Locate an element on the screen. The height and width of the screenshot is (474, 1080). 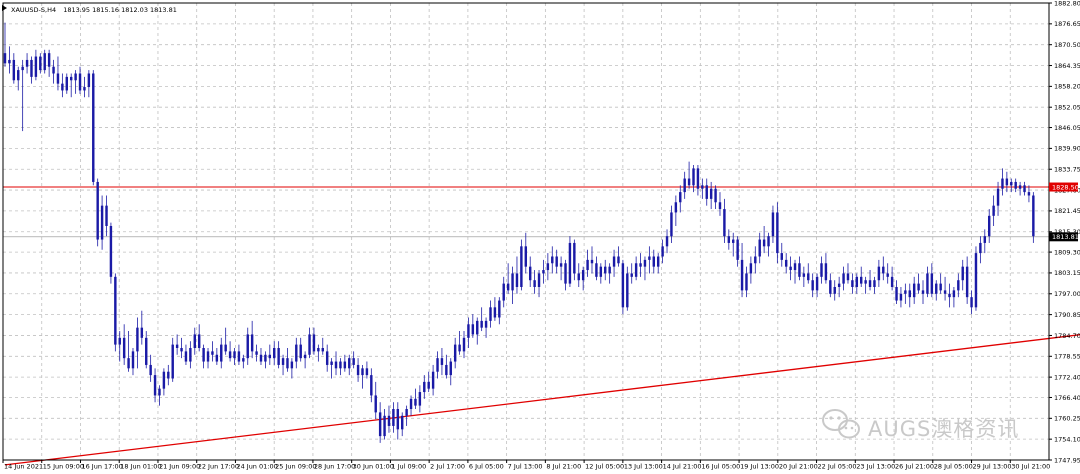
y-tick-label: 1790.85 is located at coordinates (1067, 315).